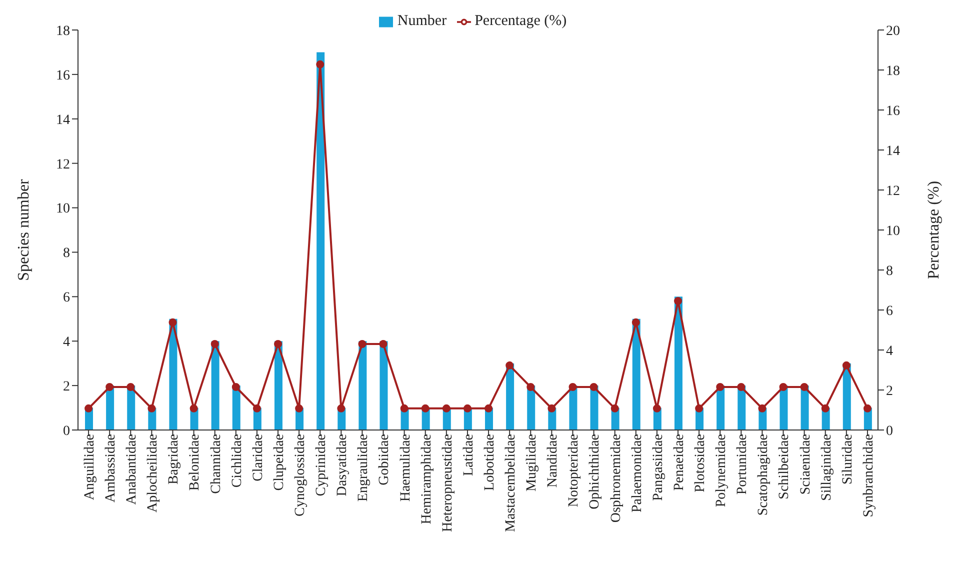 This screenshot has width=966, height=575. Describe the element at coordinates (893, 71) in the screenshot. I see `y2-tick-label: 18` at that location.